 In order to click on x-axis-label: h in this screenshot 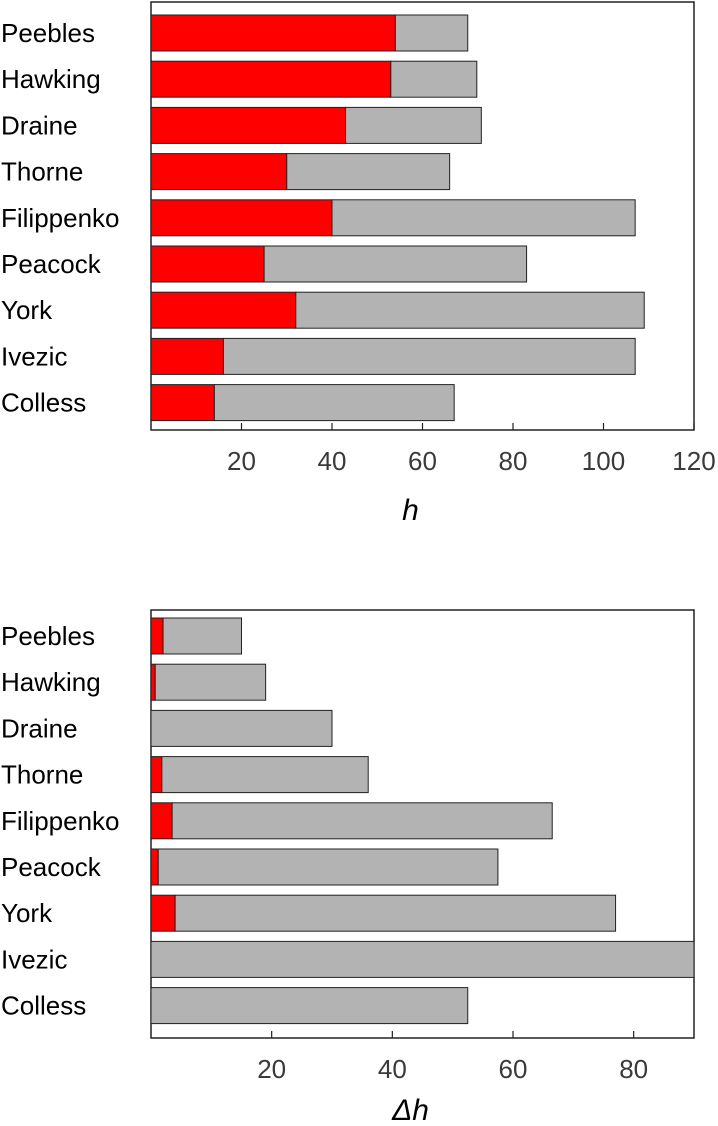, I will do `click(410, 510)`.